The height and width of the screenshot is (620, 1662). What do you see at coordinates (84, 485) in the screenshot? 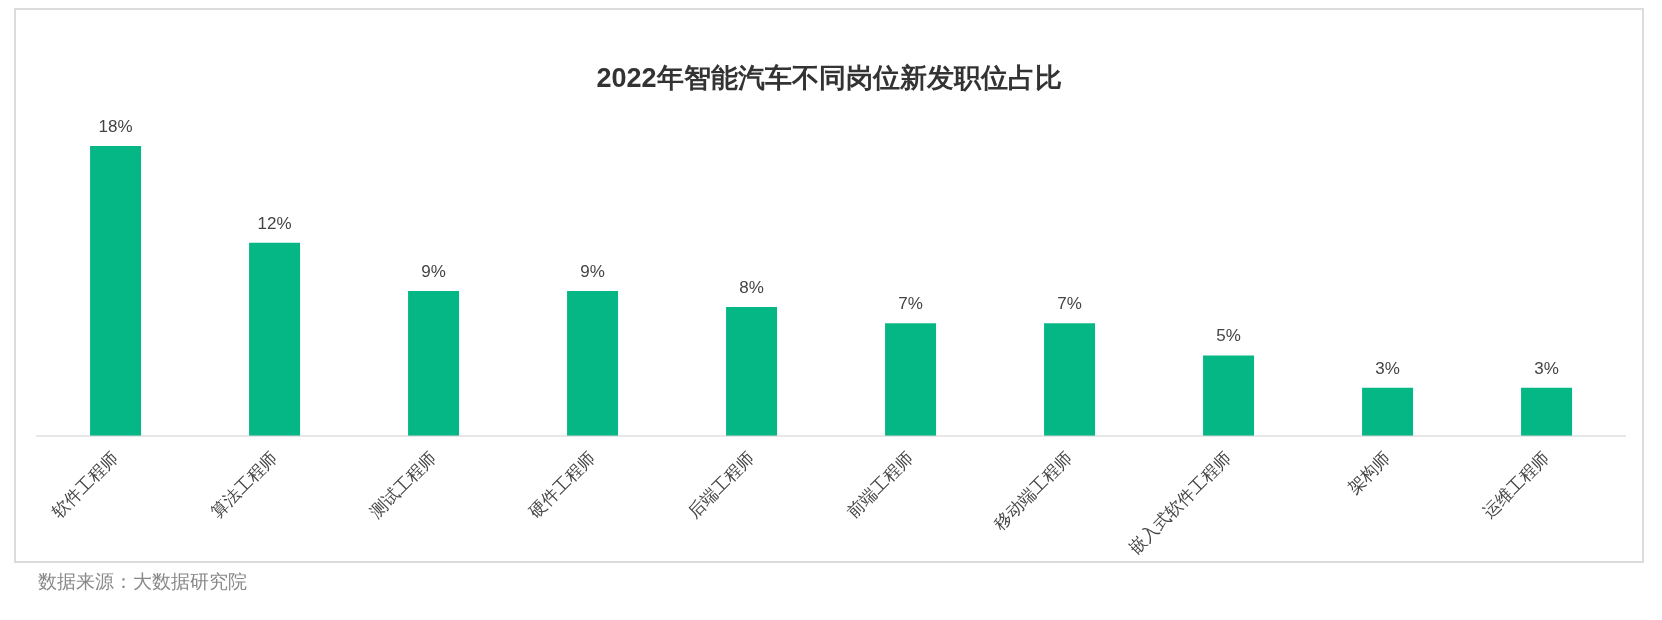
I see `x-tick-label: 软件工程师` at bounding box center [84, 485].